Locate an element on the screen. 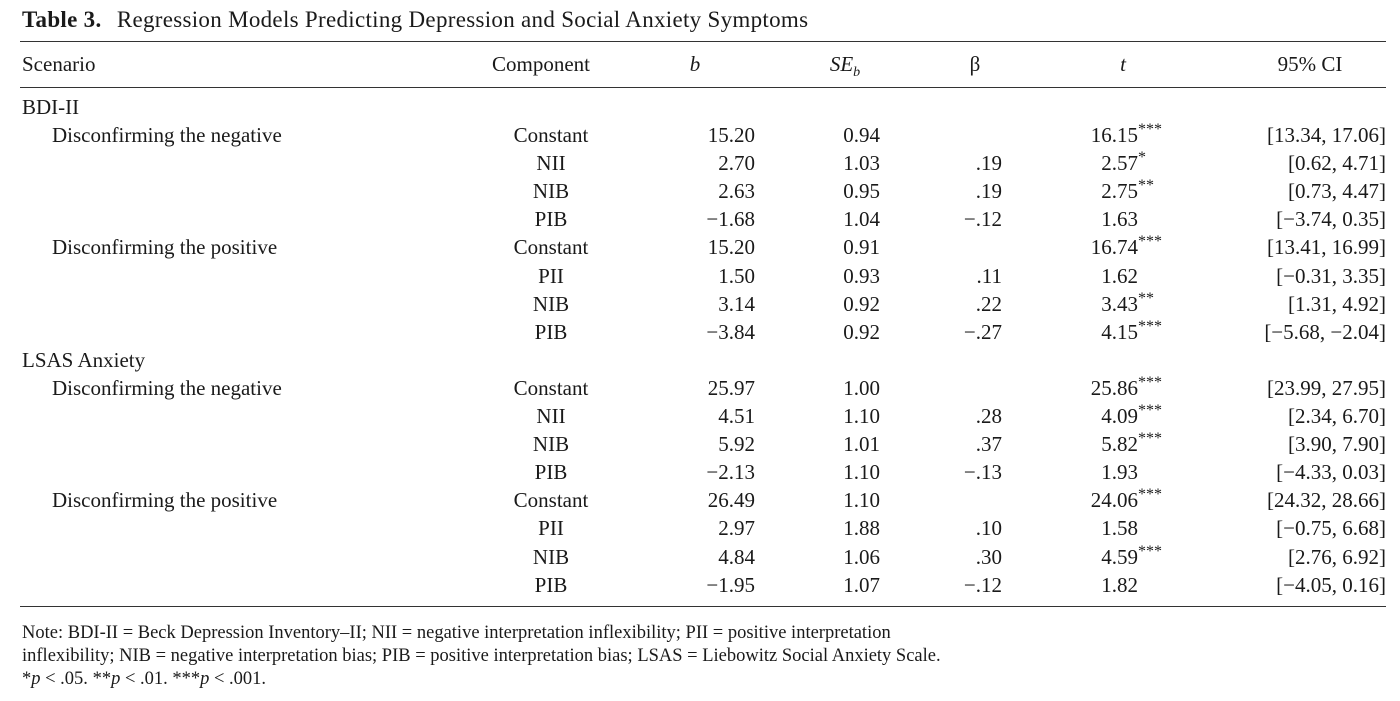 This screenshot has height=701, width=1400. header-se: SEb is located at coordinates (845, 66).